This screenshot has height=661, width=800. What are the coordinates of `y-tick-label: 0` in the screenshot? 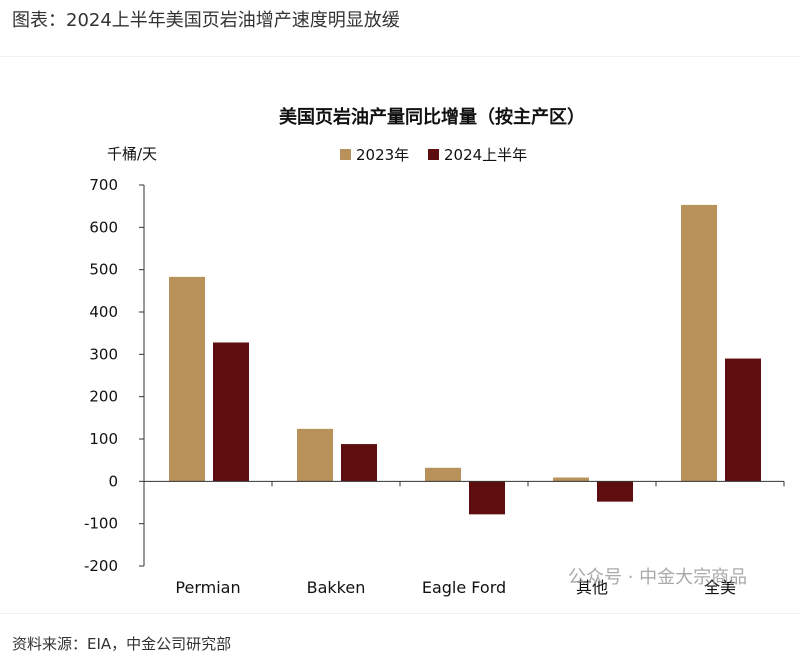 It's located at (113, 481).